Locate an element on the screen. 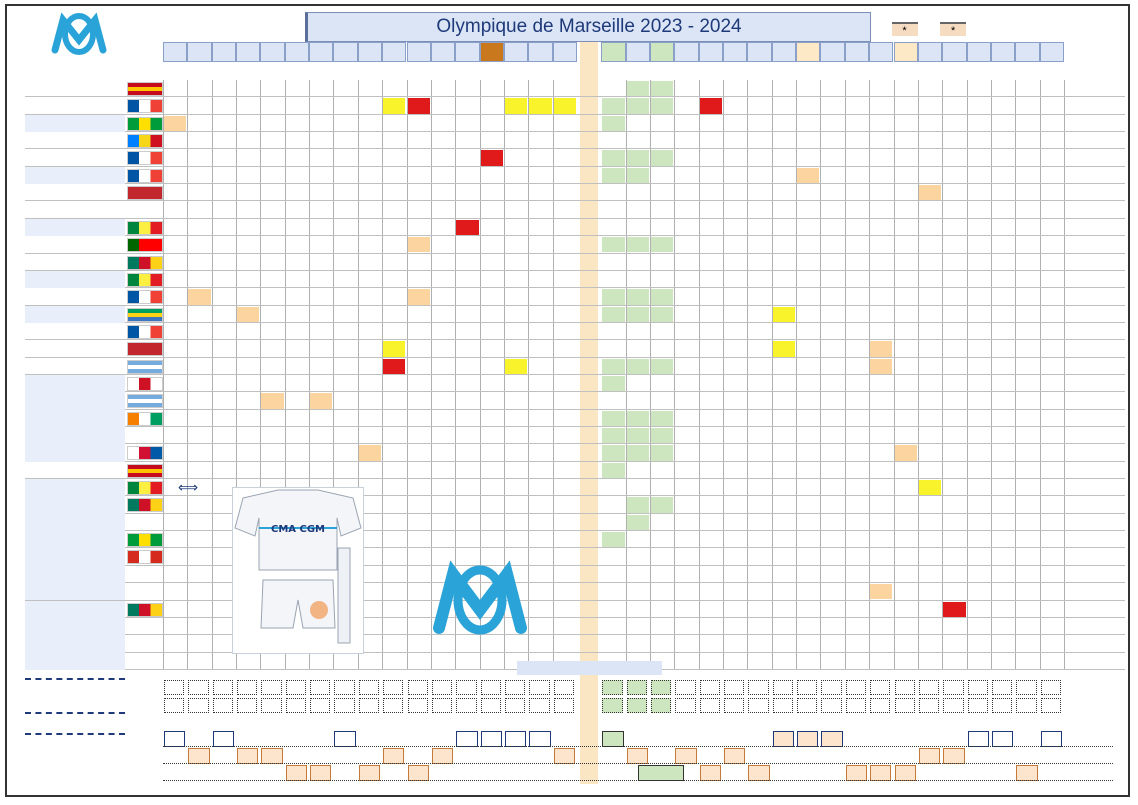 The width and height of the screenshot is (1138, 805). flag-cm-icon is located at coordinates (145, 262).